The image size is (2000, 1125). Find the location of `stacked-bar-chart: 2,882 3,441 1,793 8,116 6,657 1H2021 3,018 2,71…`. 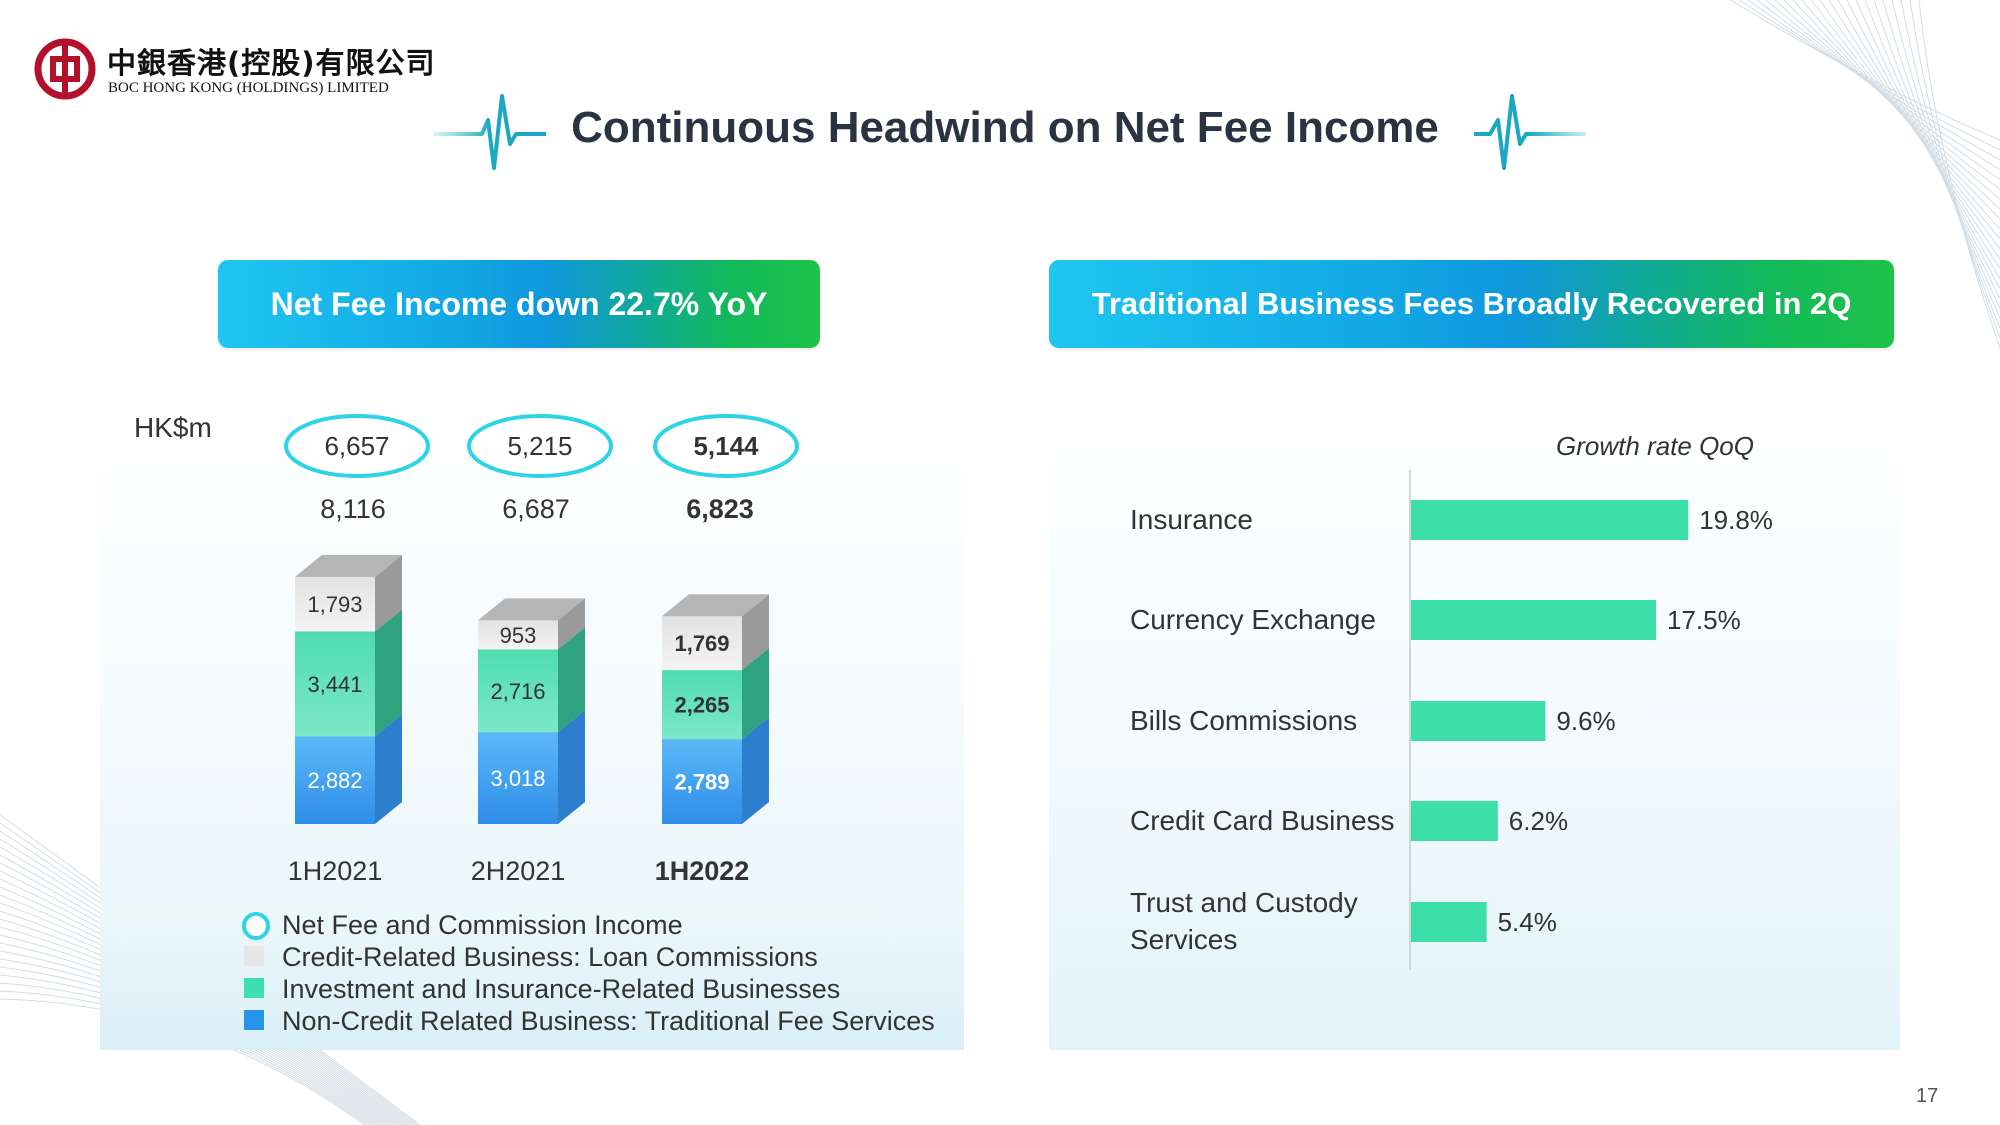

stacked-bar-chart: 2,882 3,441 1,793 8,116 6,657 1H2021 3,018 2,71… is located at coordinates (541, 650).